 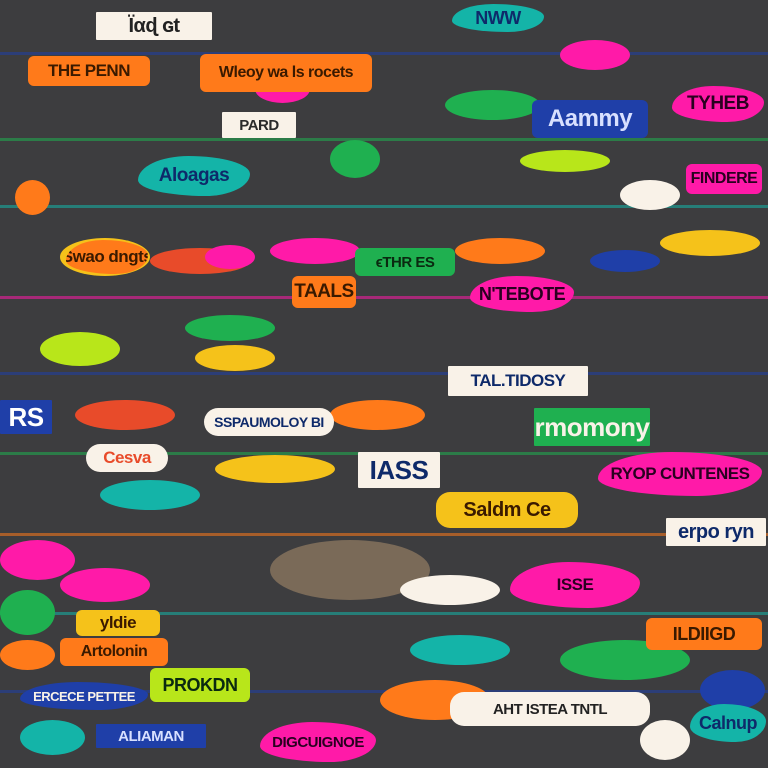 What do you see at coordinates (575, 585) in the screenshot?
I see `collage-tag: ISSE` at bounding box center [575, 585].